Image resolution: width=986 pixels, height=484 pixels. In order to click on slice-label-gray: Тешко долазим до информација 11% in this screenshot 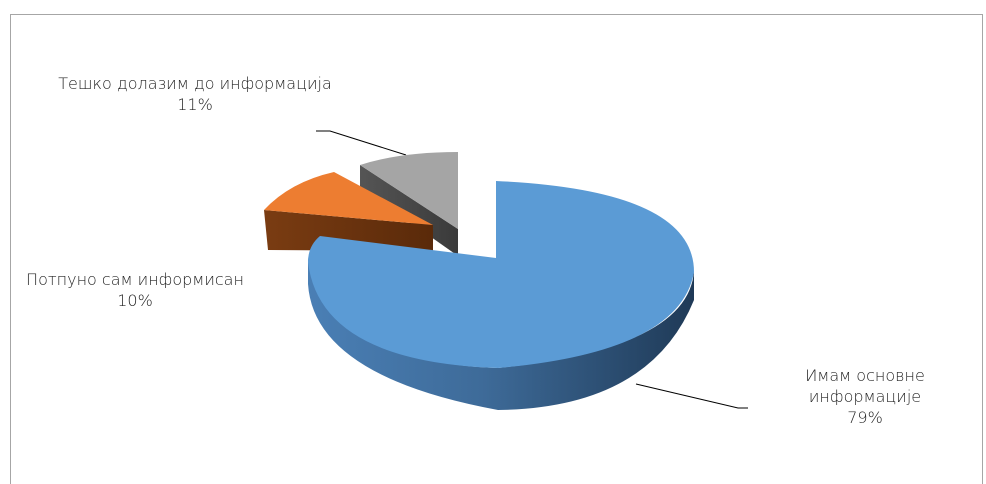, I will do `click(195, 94)`.